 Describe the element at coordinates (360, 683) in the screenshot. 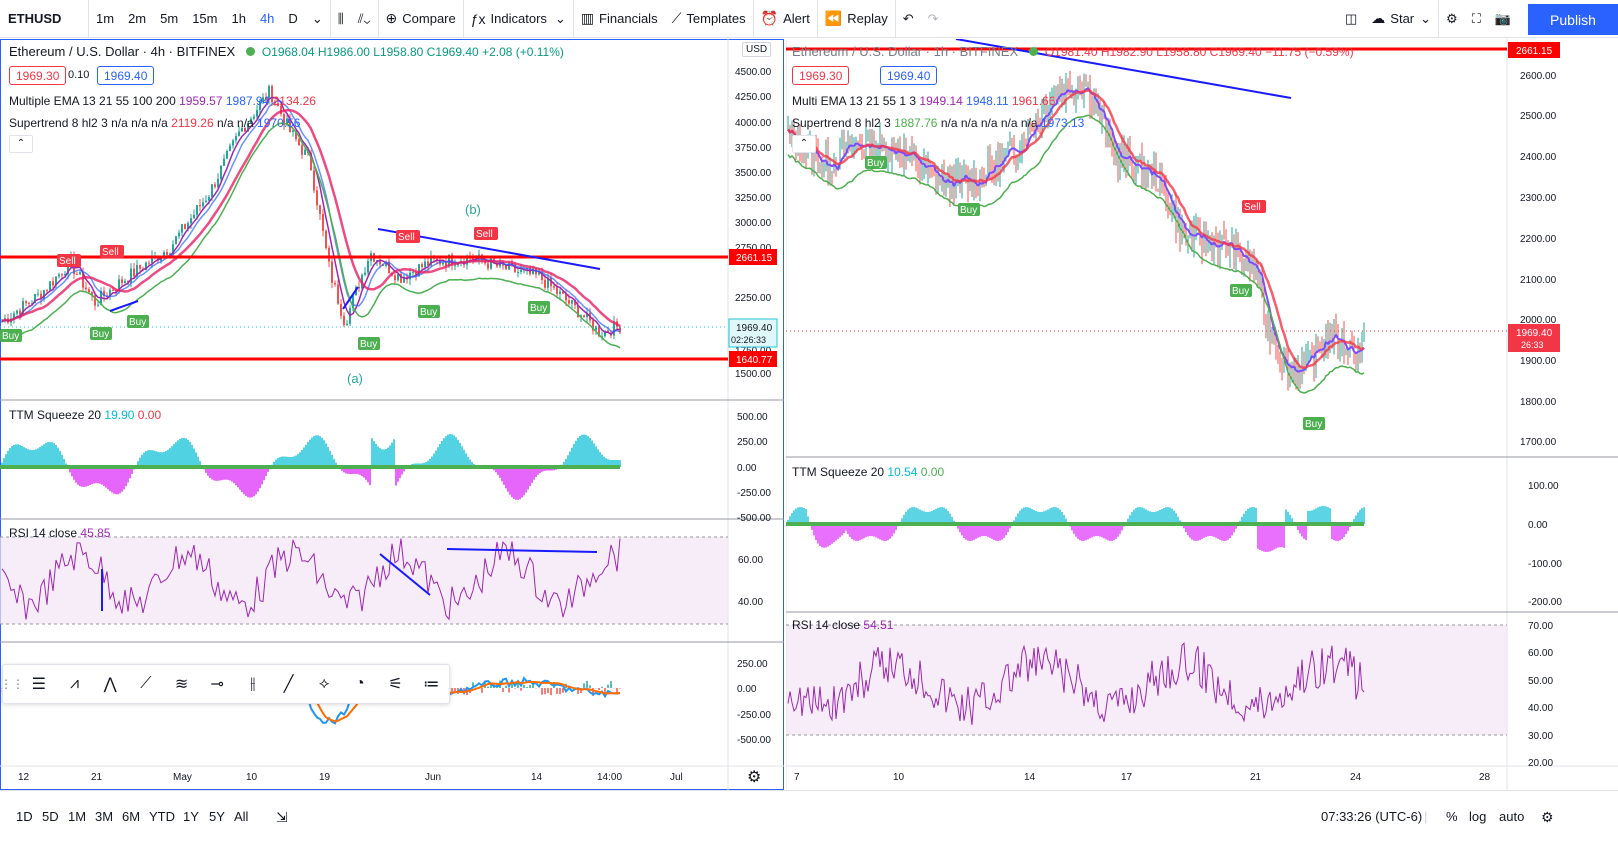

I see `gann-tool-icon: ◔` at that location.